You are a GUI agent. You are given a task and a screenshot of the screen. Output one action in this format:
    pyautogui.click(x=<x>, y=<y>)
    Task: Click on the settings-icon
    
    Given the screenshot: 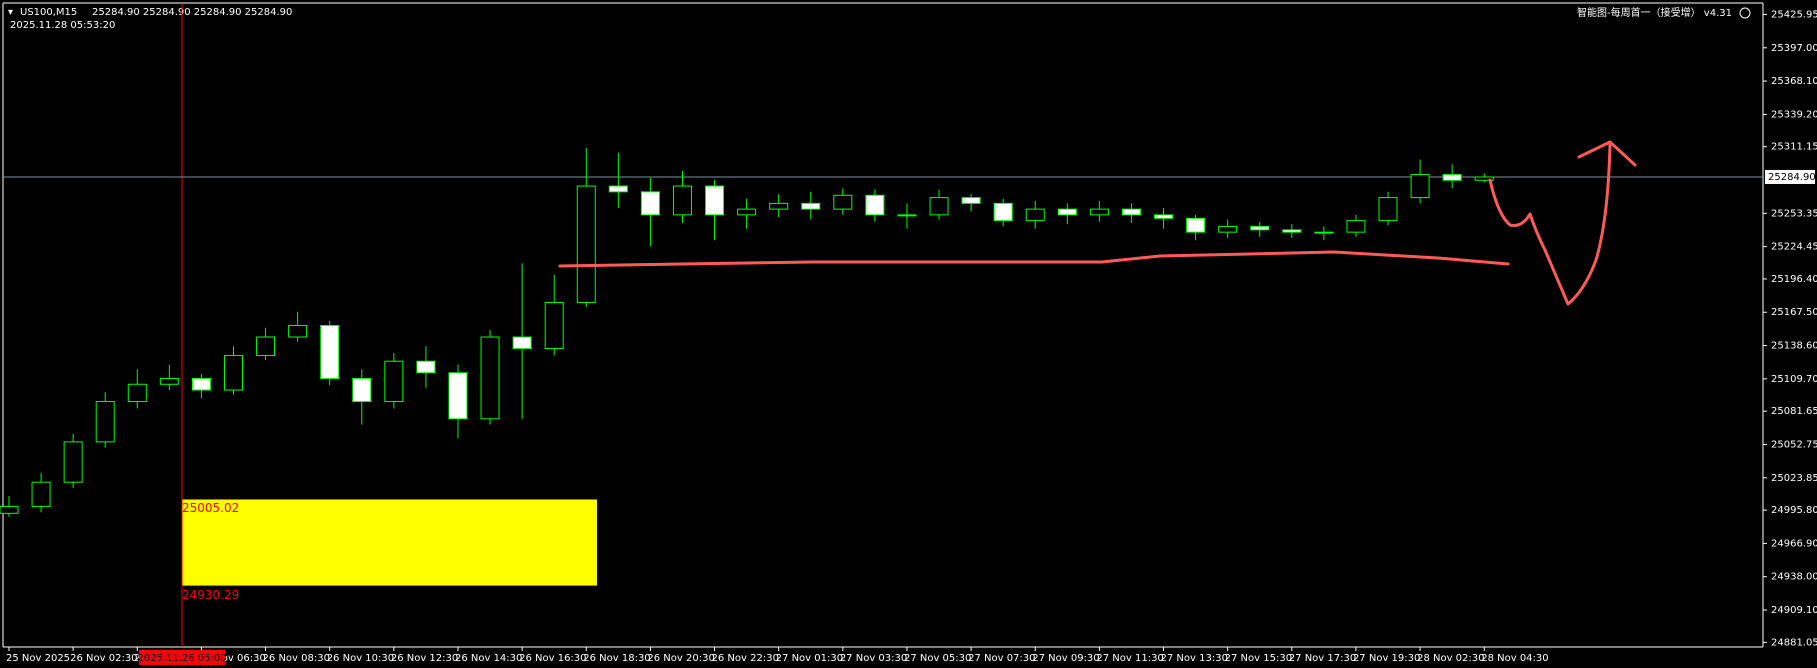 What is the action you would take?
    pyautogui.click(x=1745, y=13)
    